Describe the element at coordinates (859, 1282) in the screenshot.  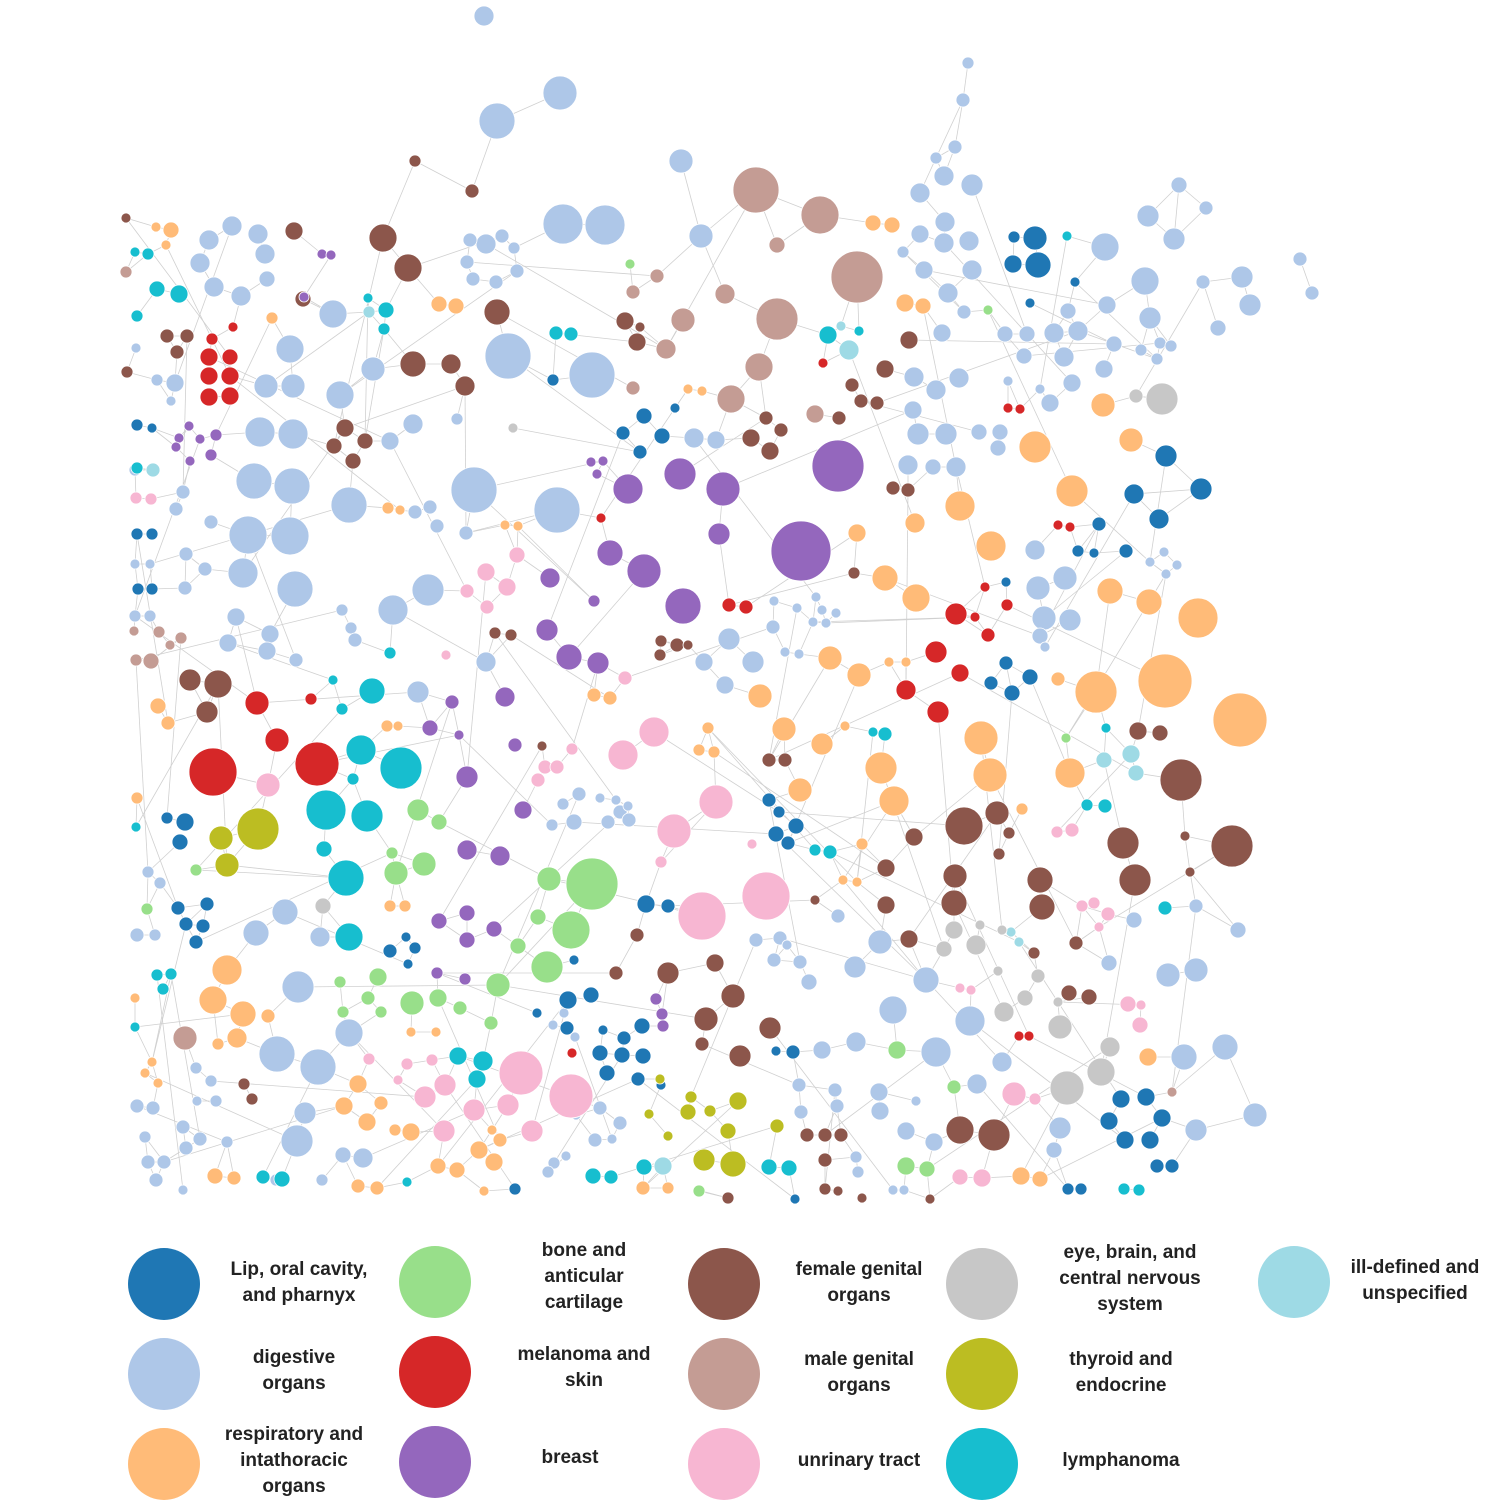
I see `legend-label-female: female genital organs` at that location.